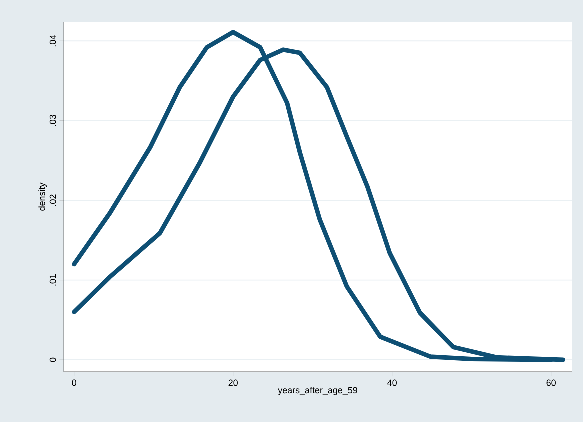  Describe the element at coordinates (551, 383) in the screenshot. I see `x-tick-label: 60` at that location.